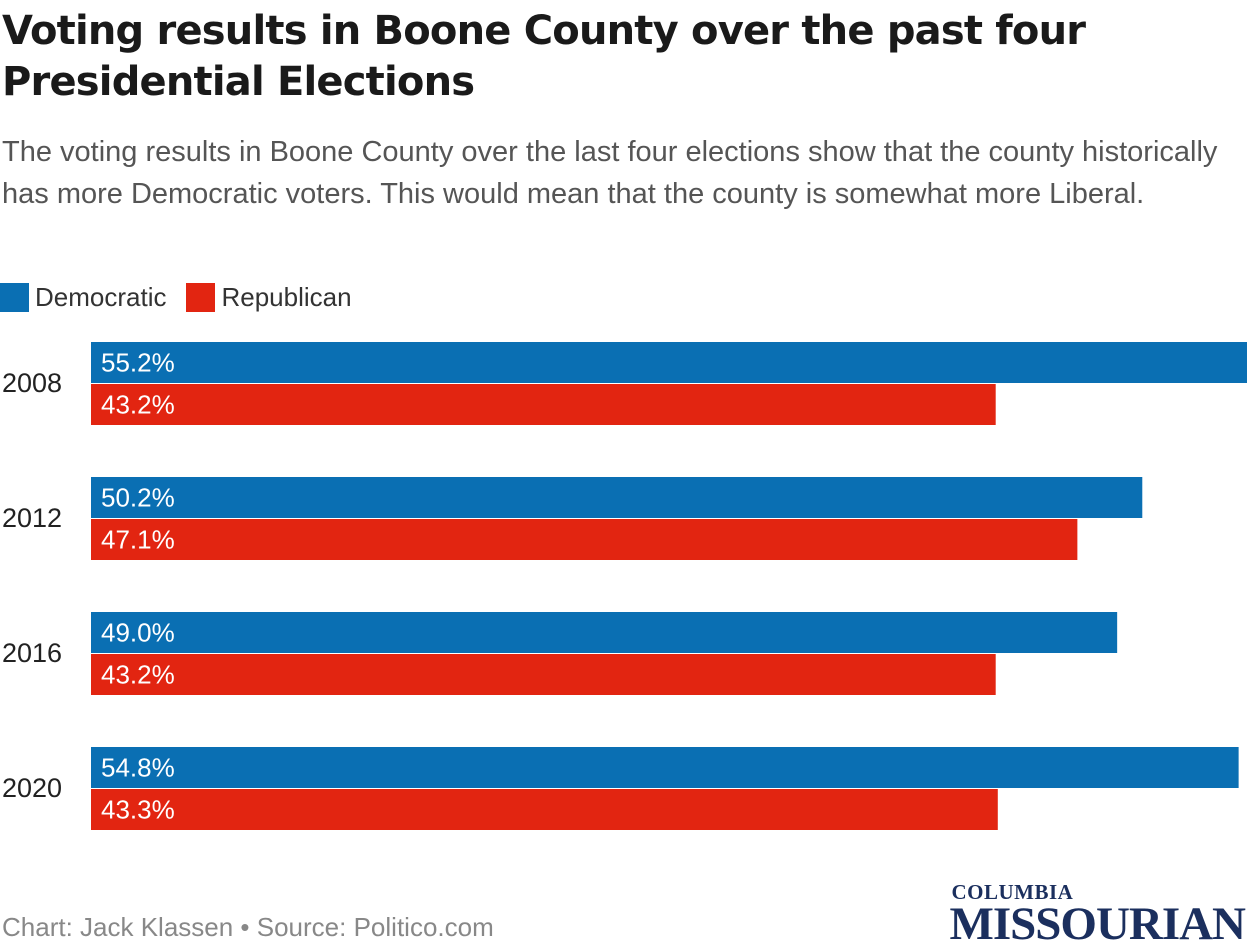  What do you see at coordinates (101, 296) in the screenshot?
I see `legend-label-democratic: Democratic` at bounding box center [101, 296].